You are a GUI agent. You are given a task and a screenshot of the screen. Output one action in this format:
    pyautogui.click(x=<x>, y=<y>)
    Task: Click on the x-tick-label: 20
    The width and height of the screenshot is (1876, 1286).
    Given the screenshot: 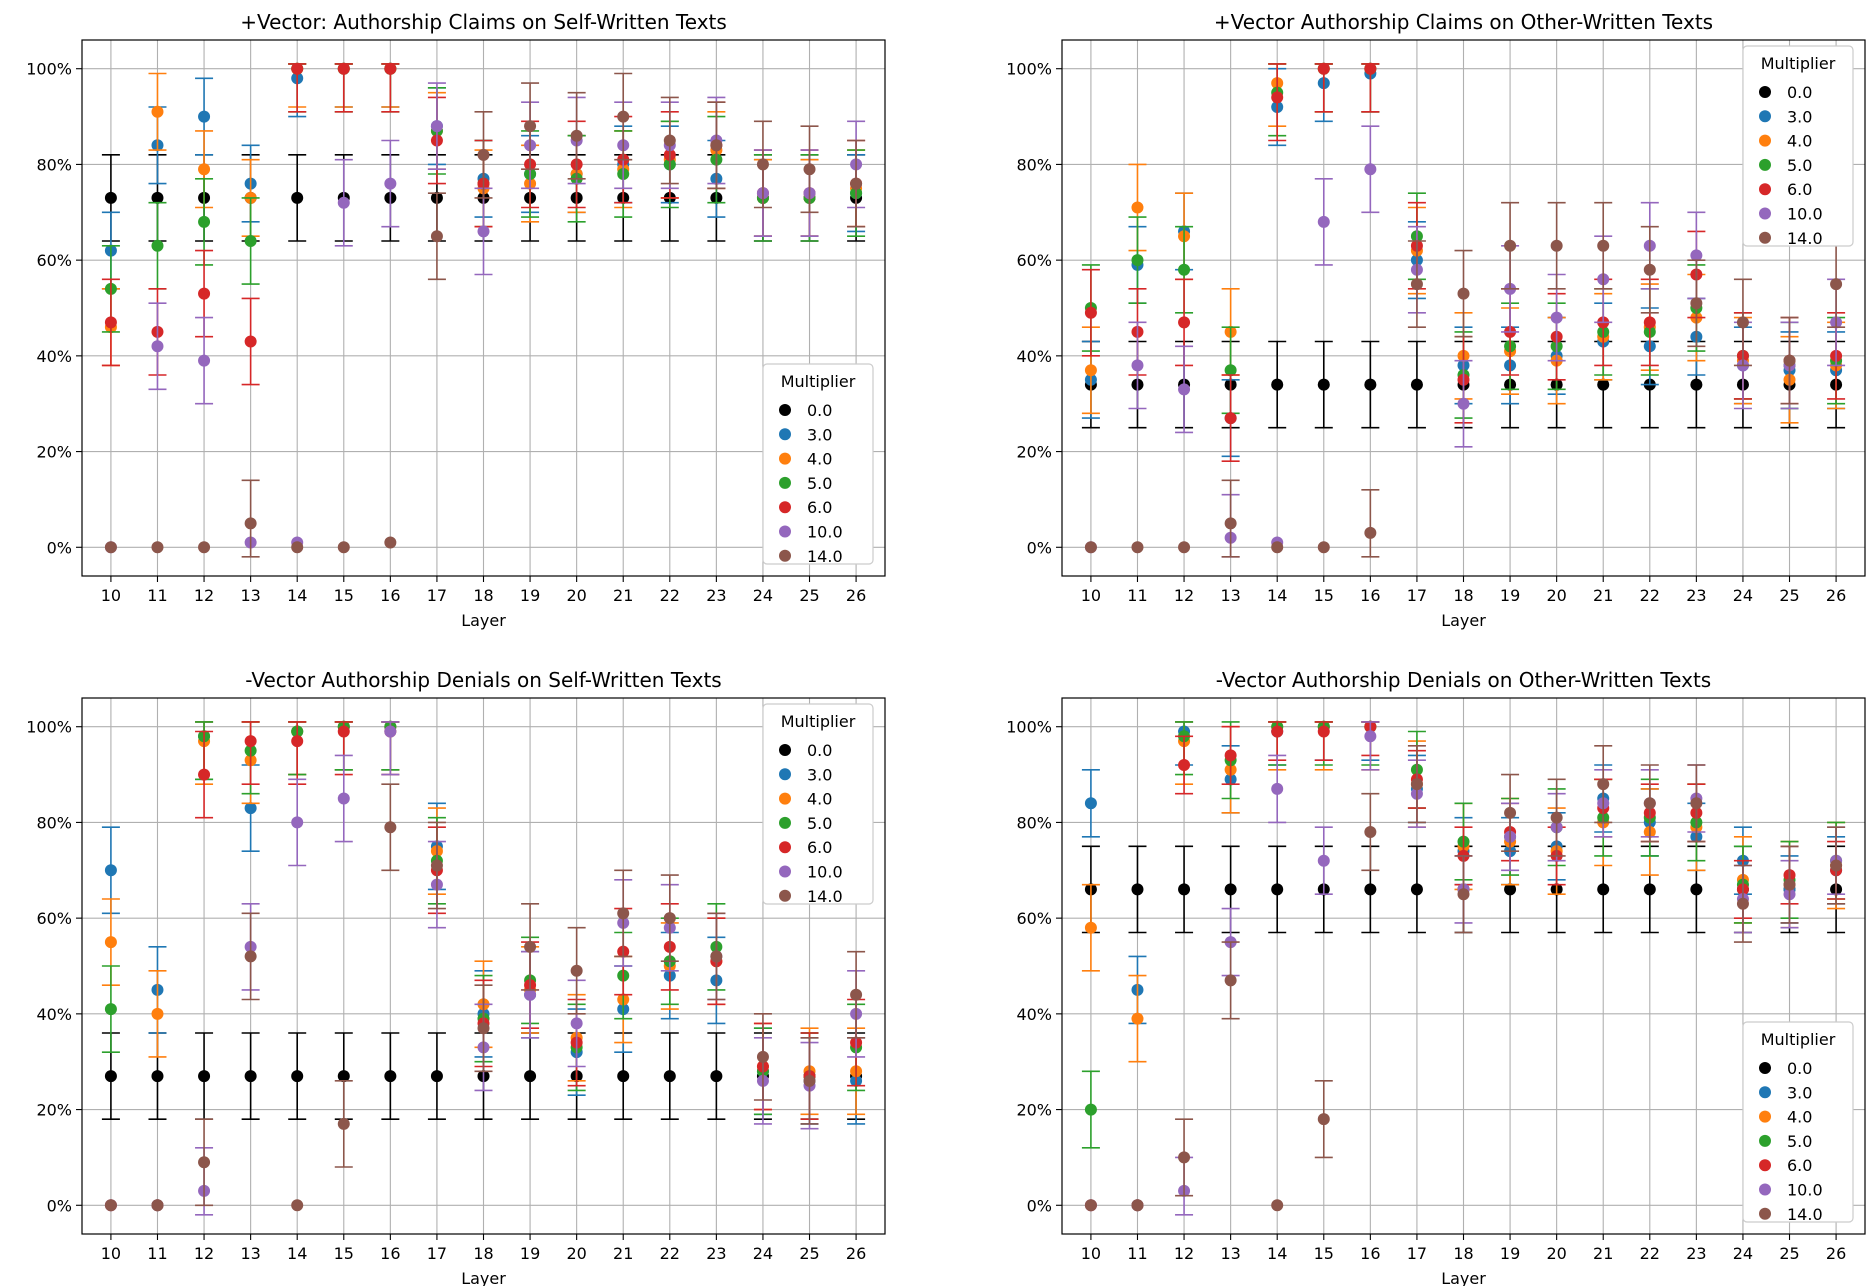 What is the action you would take?
    pyautogui.click(x=1556, y=1253)
    